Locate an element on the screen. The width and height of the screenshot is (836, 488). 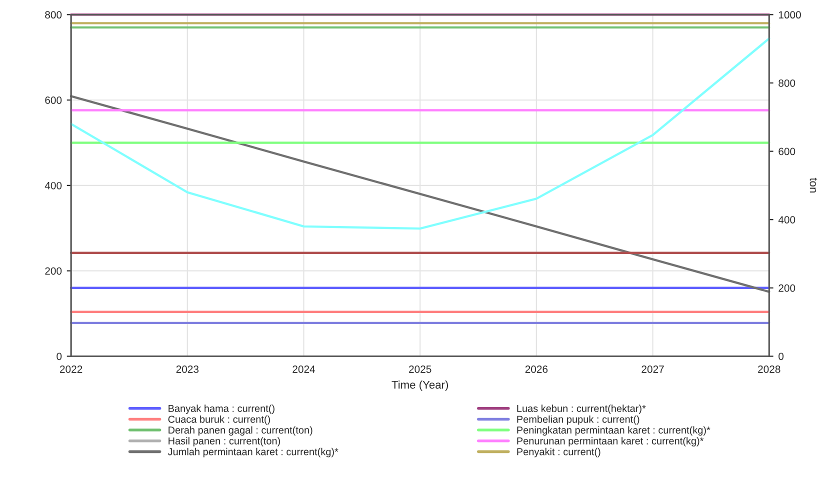
legend-label: Banyak hama : current() is located at coordinates (221, 409).